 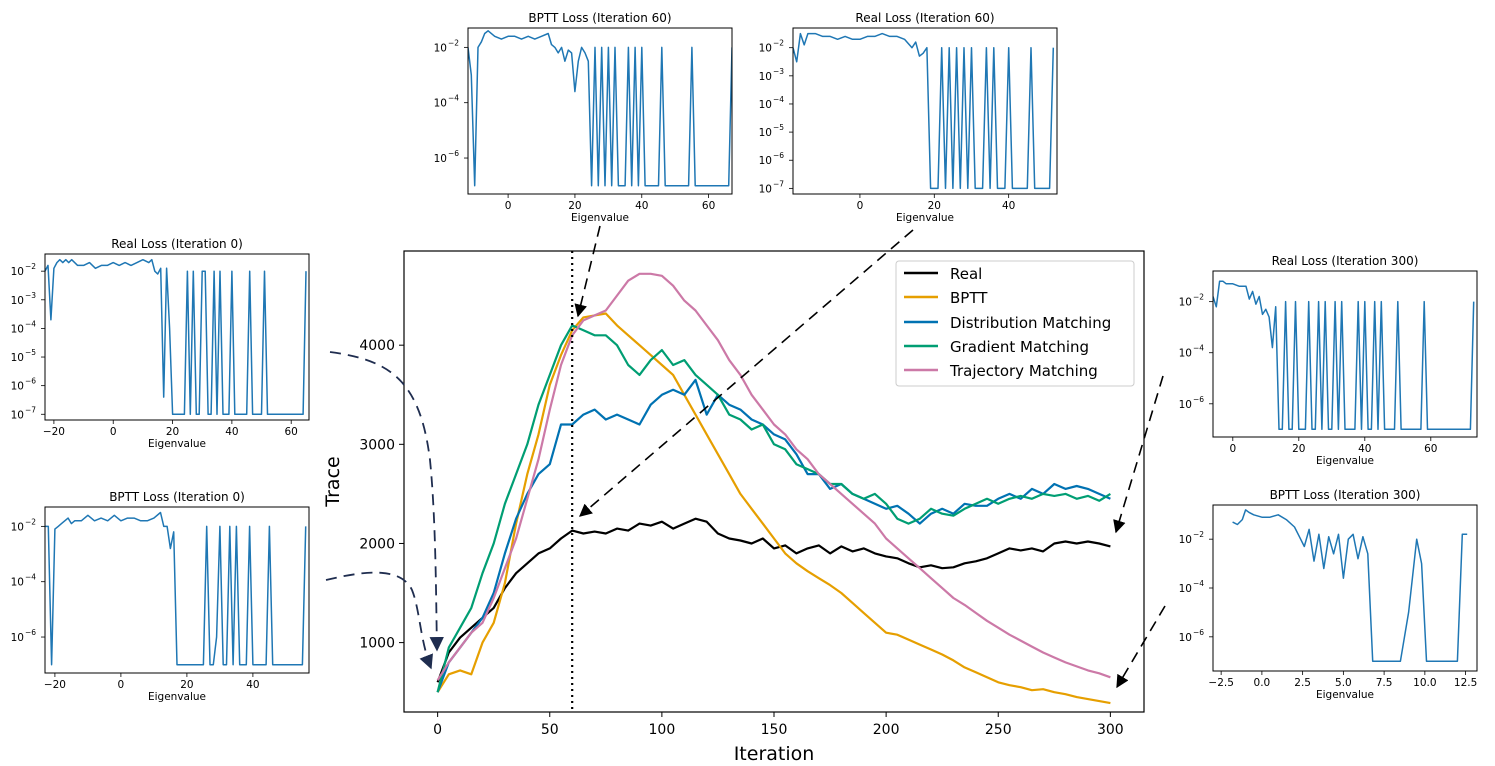 I want to click on x-tick-label: 100, so click(x=662, y=730).